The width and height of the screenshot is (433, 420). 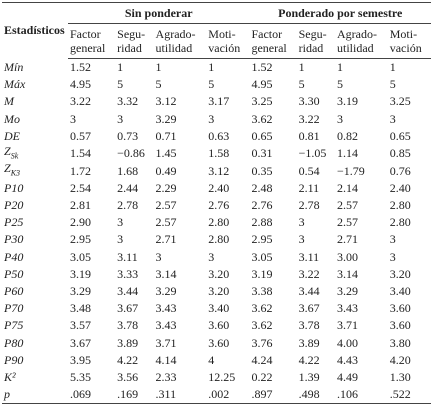 What do you see at coordinates (14, 187) in the screenshot?
I see `row-label-text: P10` at bounding box center [14, 187].